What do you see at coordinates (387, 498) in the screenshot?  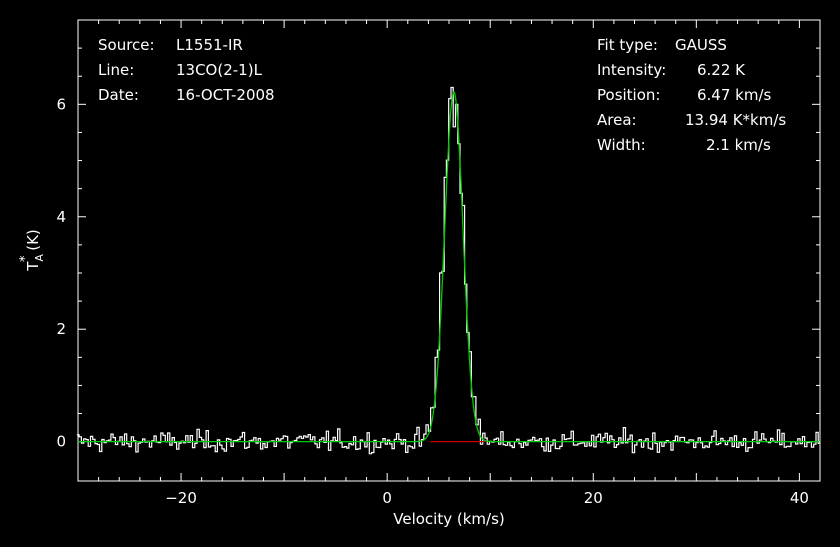 I see `x-tick-label: 0` at bounding box center [387, 498].